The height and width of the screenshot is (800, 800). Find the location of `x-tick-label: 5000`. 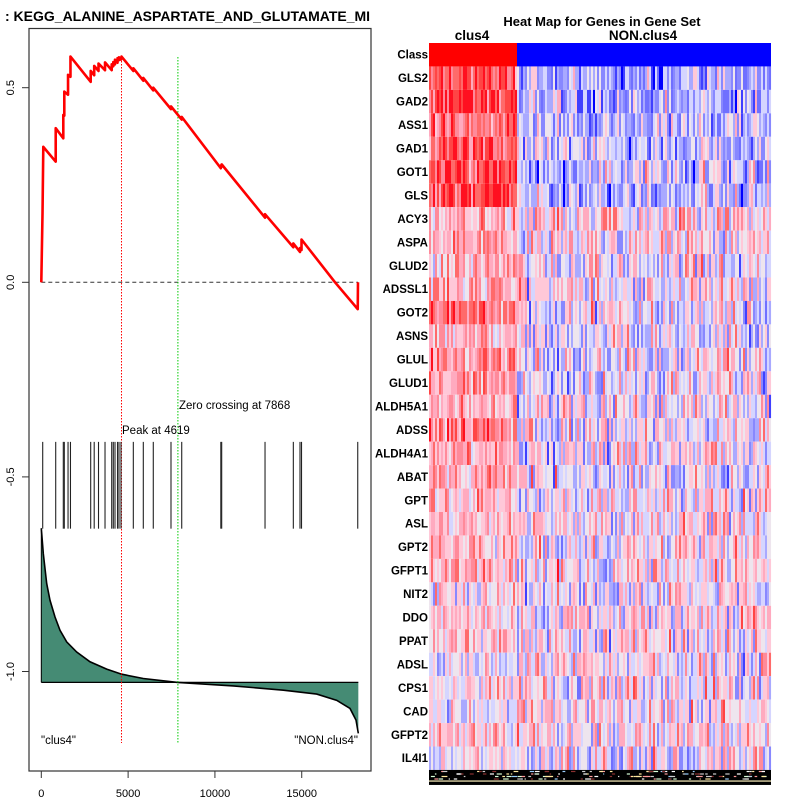

x-tick-label: 5000 is located at coordinates (128, 794).